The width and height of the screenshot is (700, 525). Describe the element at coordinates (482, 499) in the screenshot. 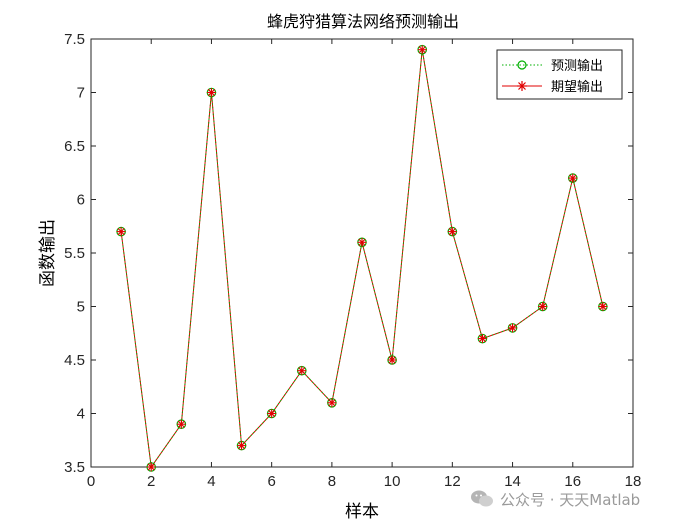

I see `wechat-icon` at that location.